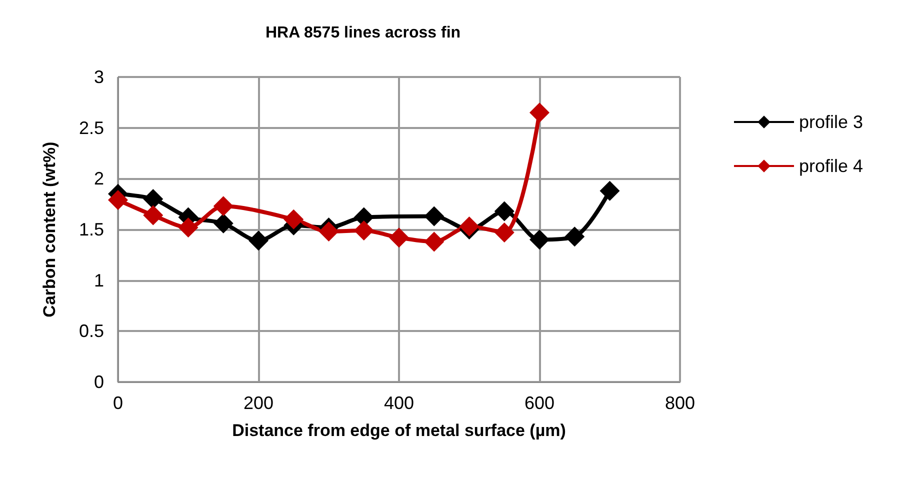  Describe the element at coordinates (49, 230) in the screenshot. I see `y-axis-title: Carbon content (wt%)` at that location.